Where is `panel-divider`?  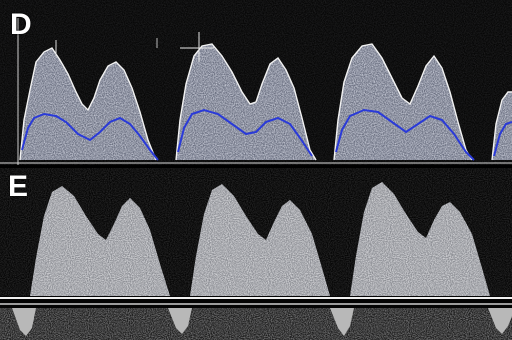
panel-divider is located at coordinates (256, 166).